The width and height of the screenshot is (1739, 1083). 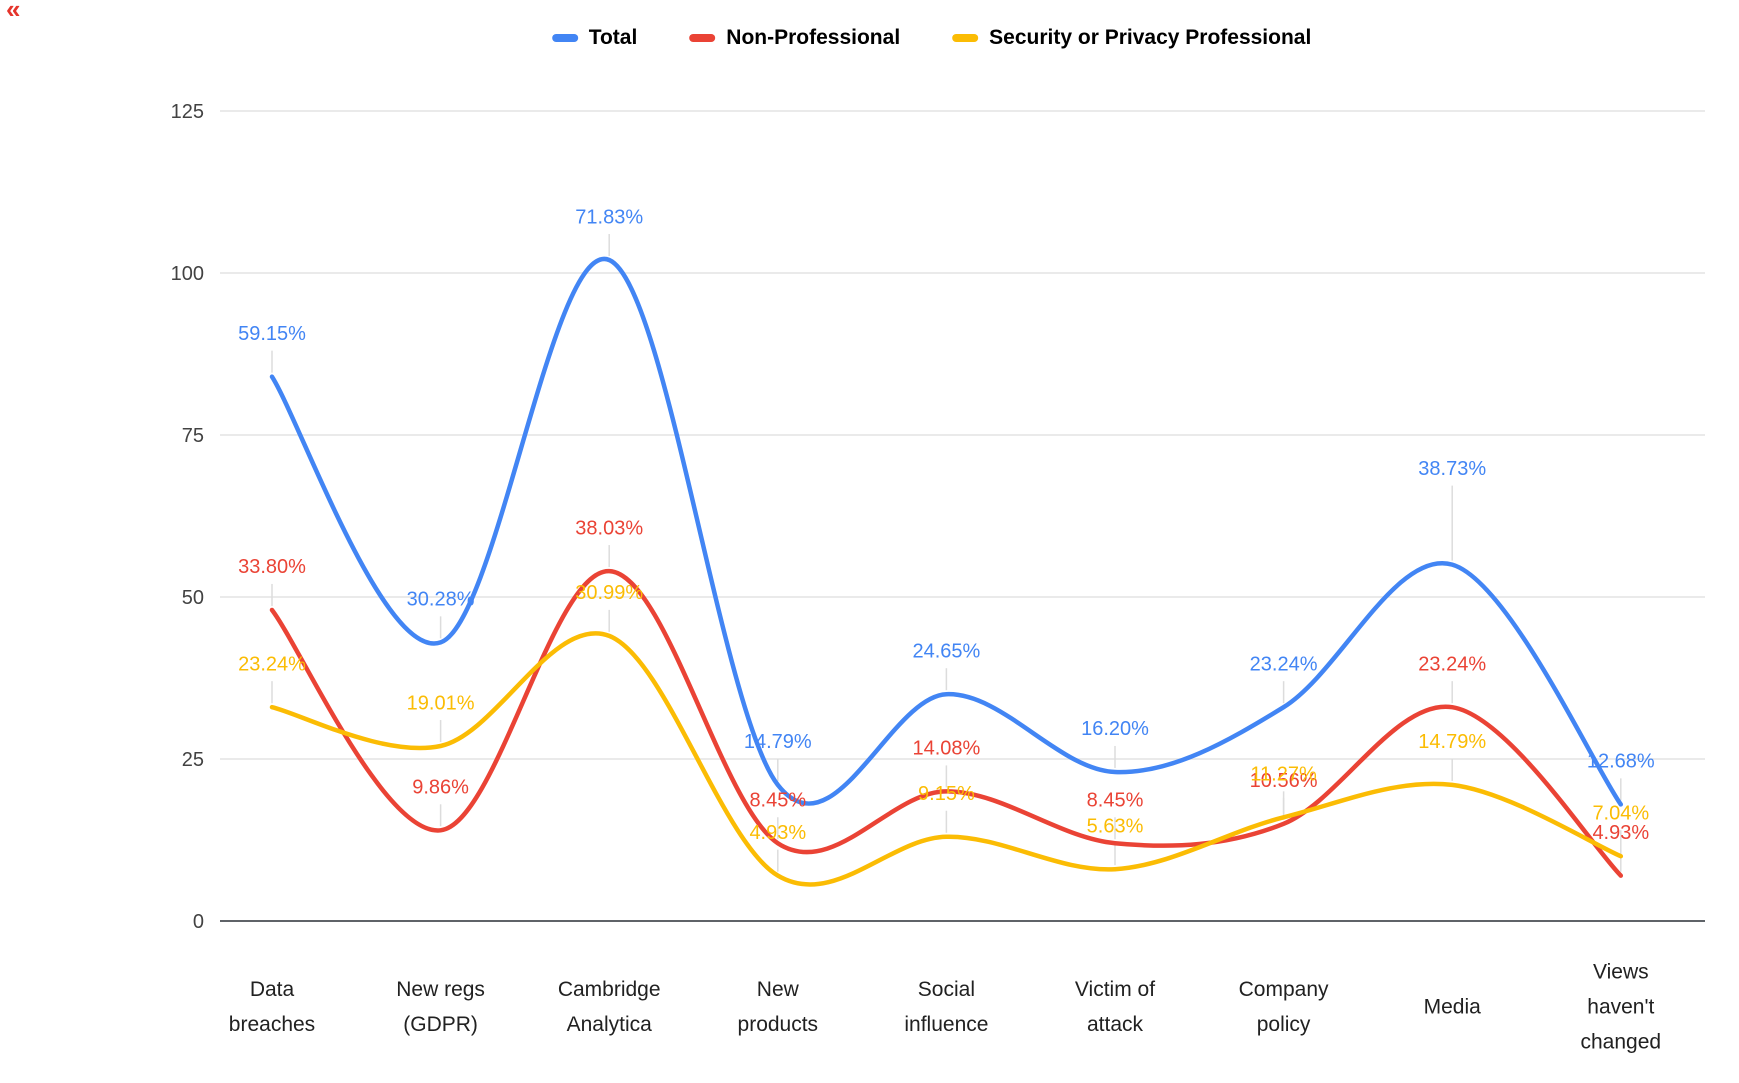 What do you see at coordinates (187, 274) in the screenshot?
I see `y-axis-tick-label: 100` at bounding box center [187, 274].